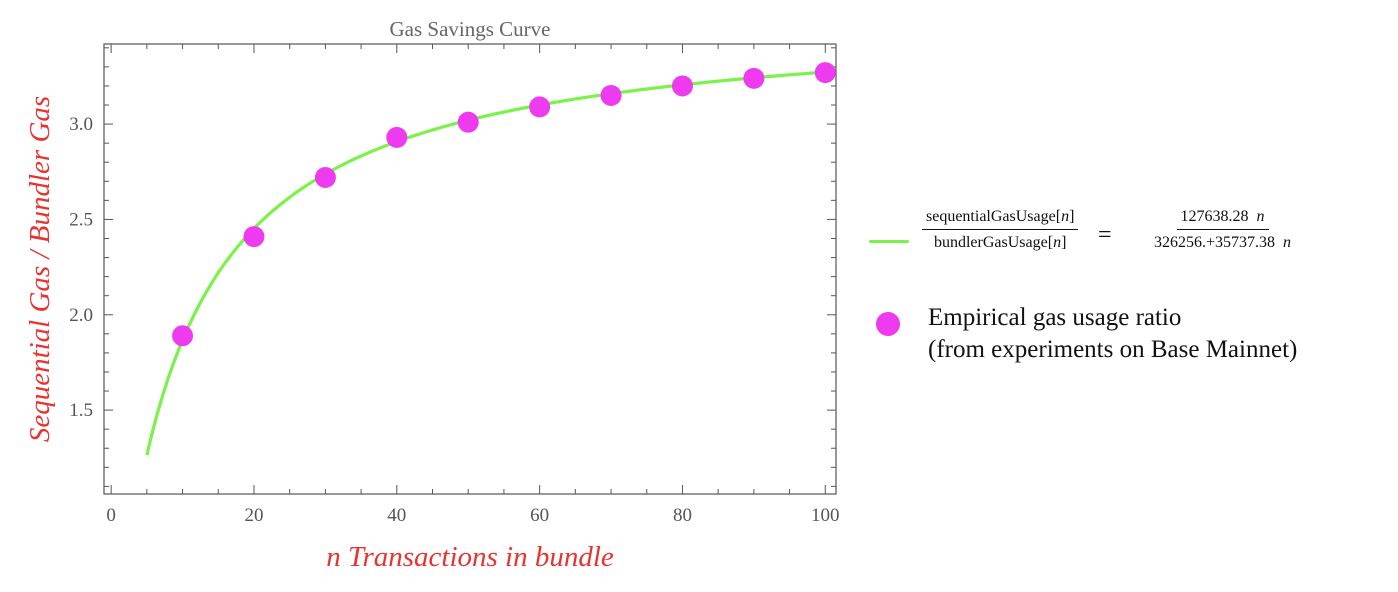  What do you see at coordinates (81, 315) in the screenshot?
I see `y-tick-label: 2.0` at bounding box center [81, 315].